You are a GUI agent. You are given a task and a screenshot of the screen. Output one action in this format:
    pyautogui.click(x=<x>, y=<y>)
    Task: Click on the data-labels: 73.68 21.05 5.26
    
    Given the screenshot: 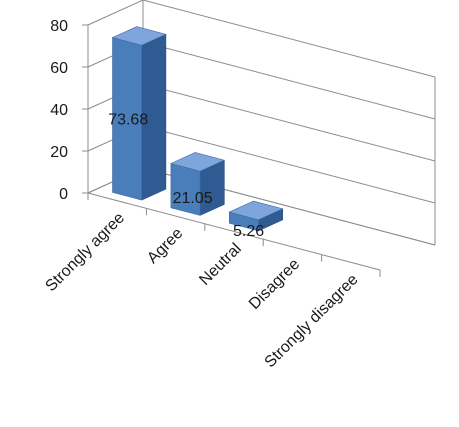 What is the action you would take?
    pyautogui.click(x=186, y=176)
    